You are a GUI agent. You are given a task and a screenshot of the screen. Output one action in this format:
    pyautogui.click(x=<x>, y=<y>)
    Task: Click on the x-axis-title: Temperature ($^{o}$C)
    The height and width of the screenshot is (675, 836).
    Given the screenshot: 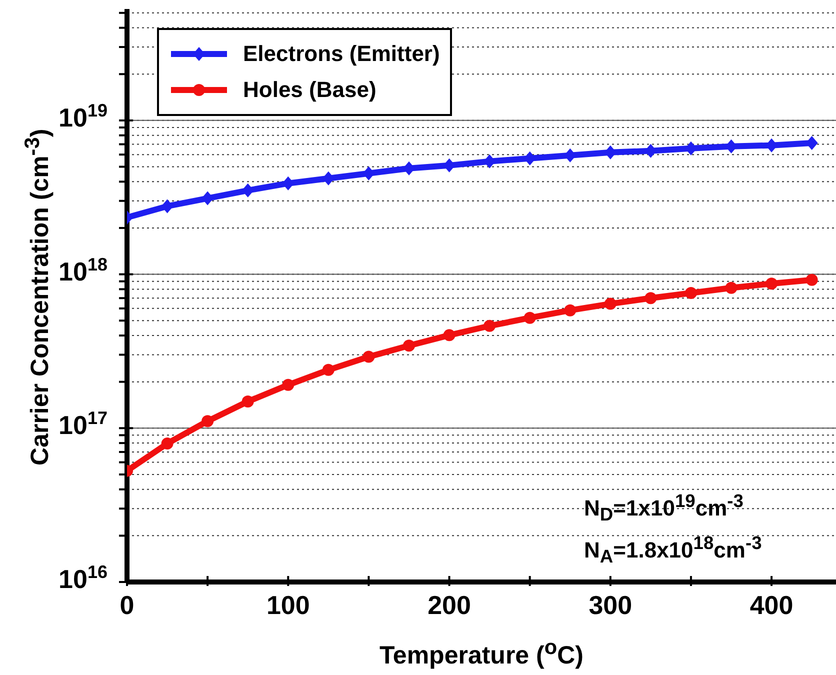 What is the action you would take?
    pyautogui.click(x=481, y=653)
    